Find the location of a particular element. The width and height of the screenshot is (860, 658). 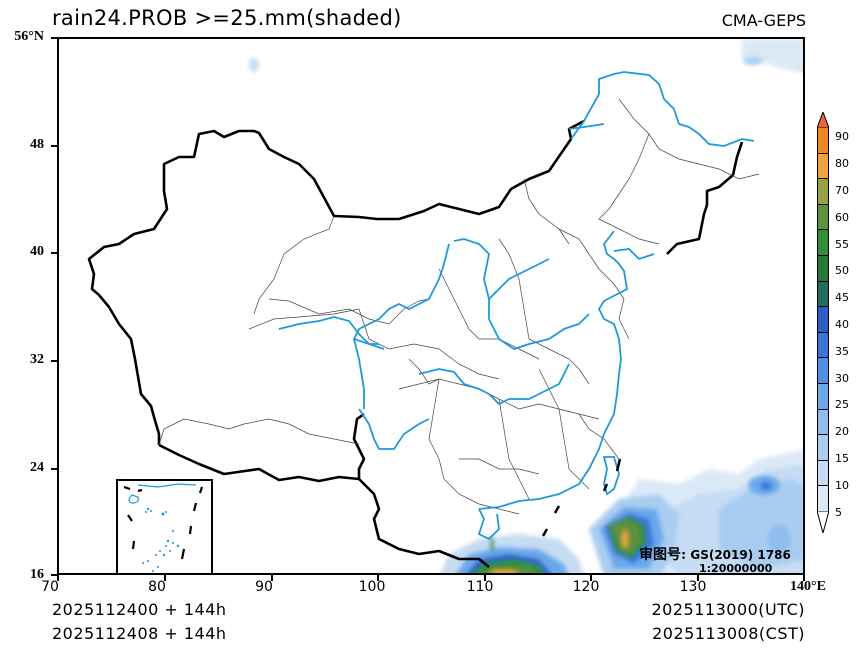

colorbar-label: 70 is located at coordinates (842, 190).